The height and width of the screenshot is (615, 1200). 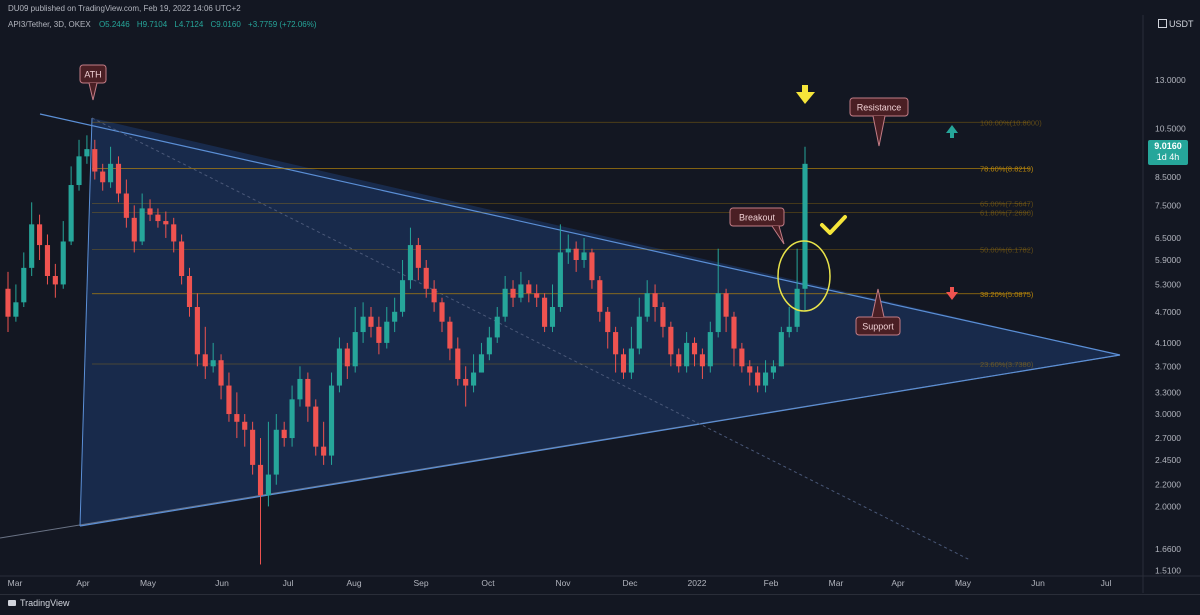 What do you see at coordinates (1007, 212) in the screenshot?
I see `fib-label: 61.80%(7.2690)` at bounding box center [1007, 212].